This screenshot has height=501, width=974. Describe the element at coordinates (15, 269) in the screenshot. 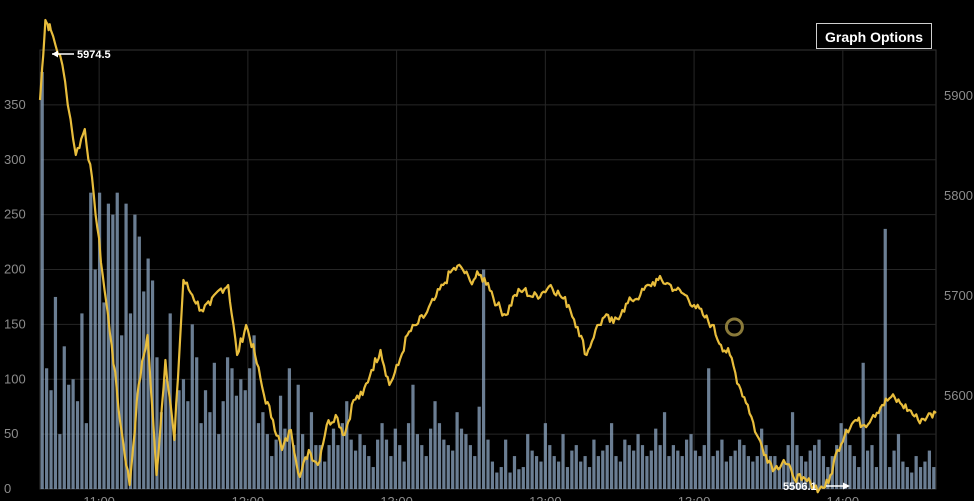

I see `left-axis-tick-label: 200` at that location.